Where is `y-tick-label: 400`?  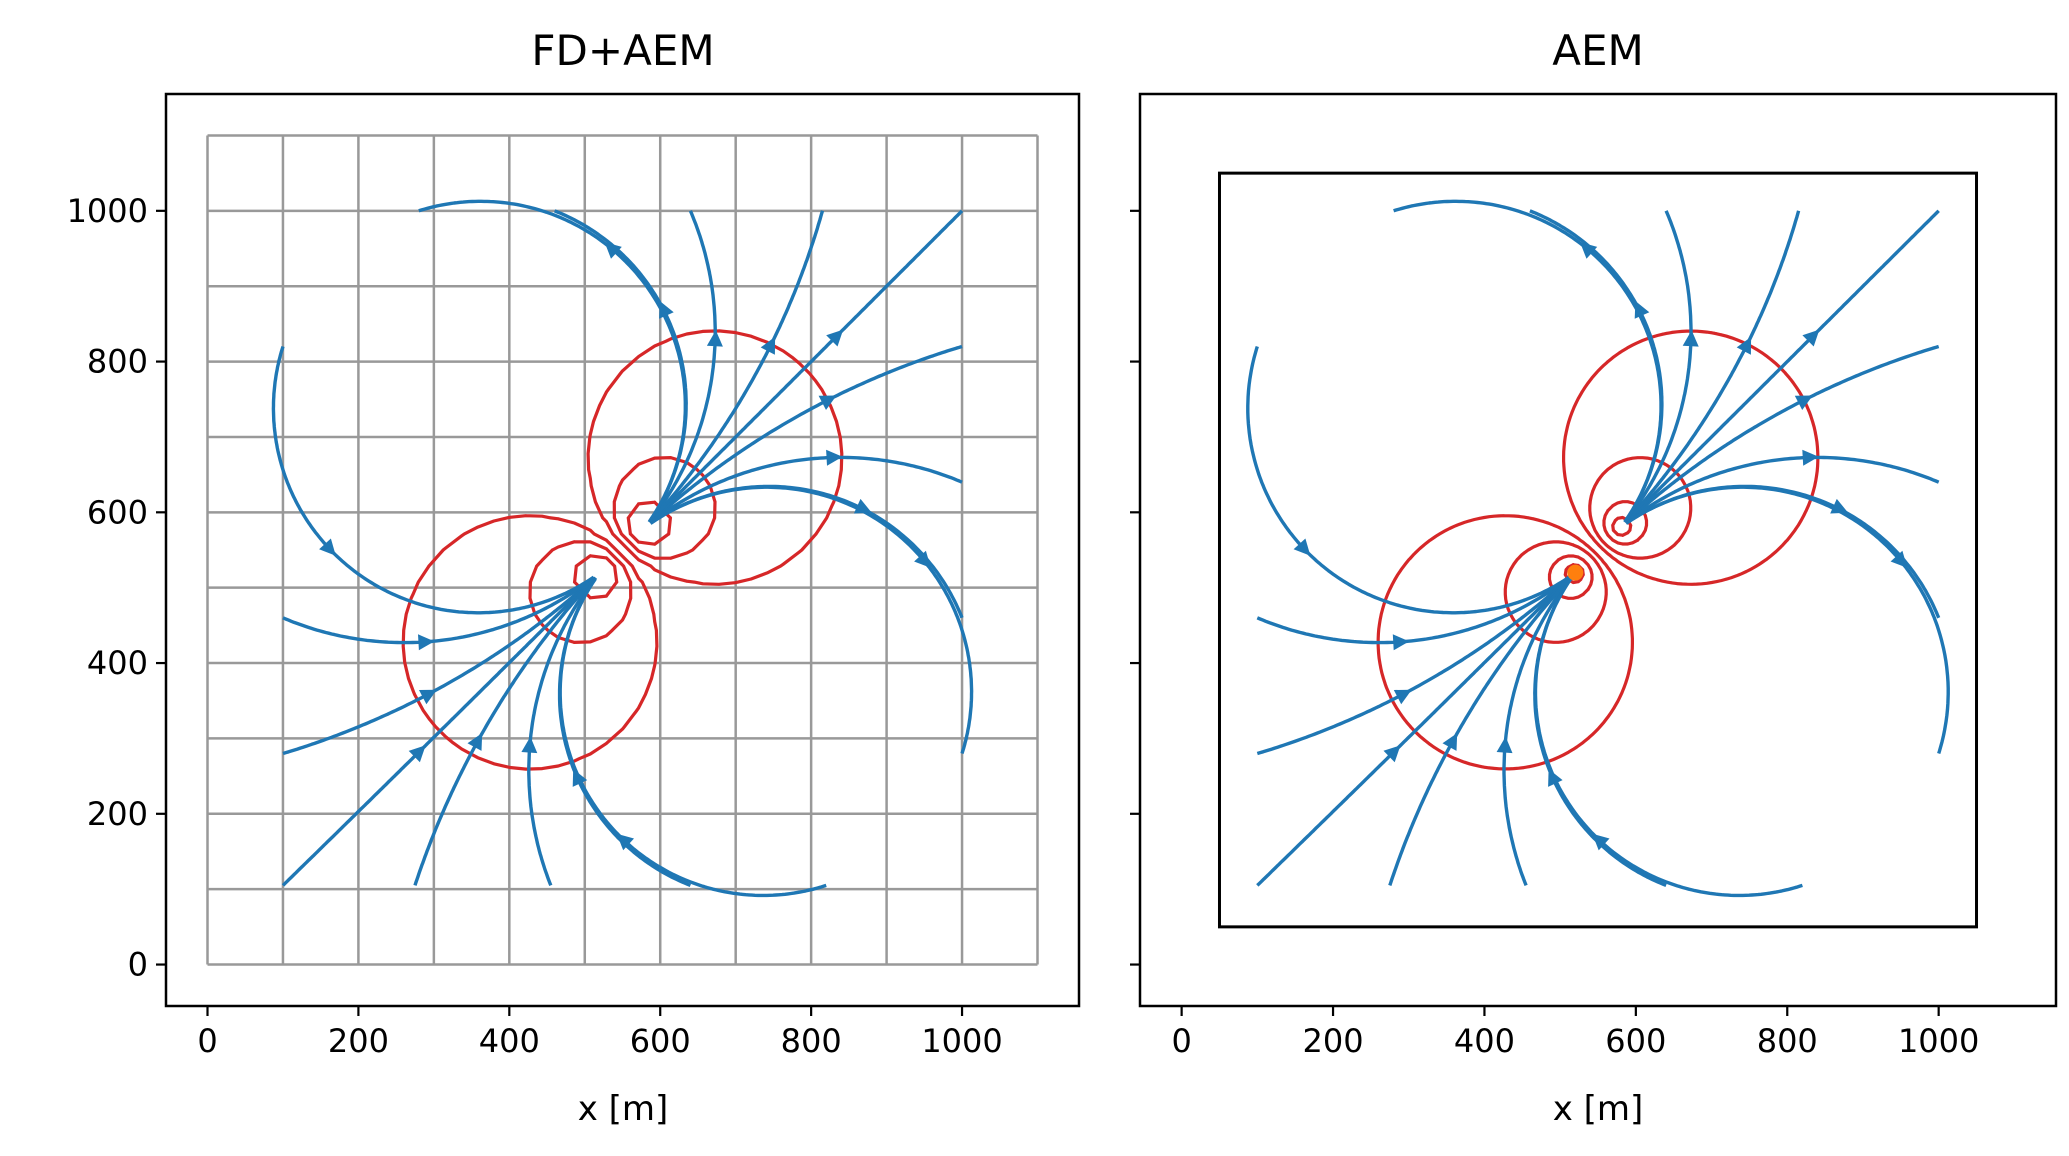 y-tick-label: 400 is located at coordinates (117, 663).